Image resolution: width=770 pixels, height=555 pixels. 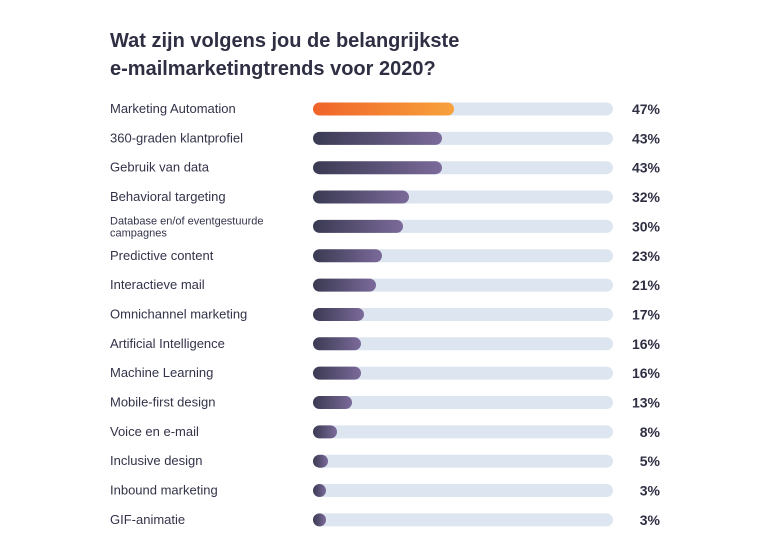 I want to click on bar-row: Inbound marketing 3%, so click(x=385, y=491).